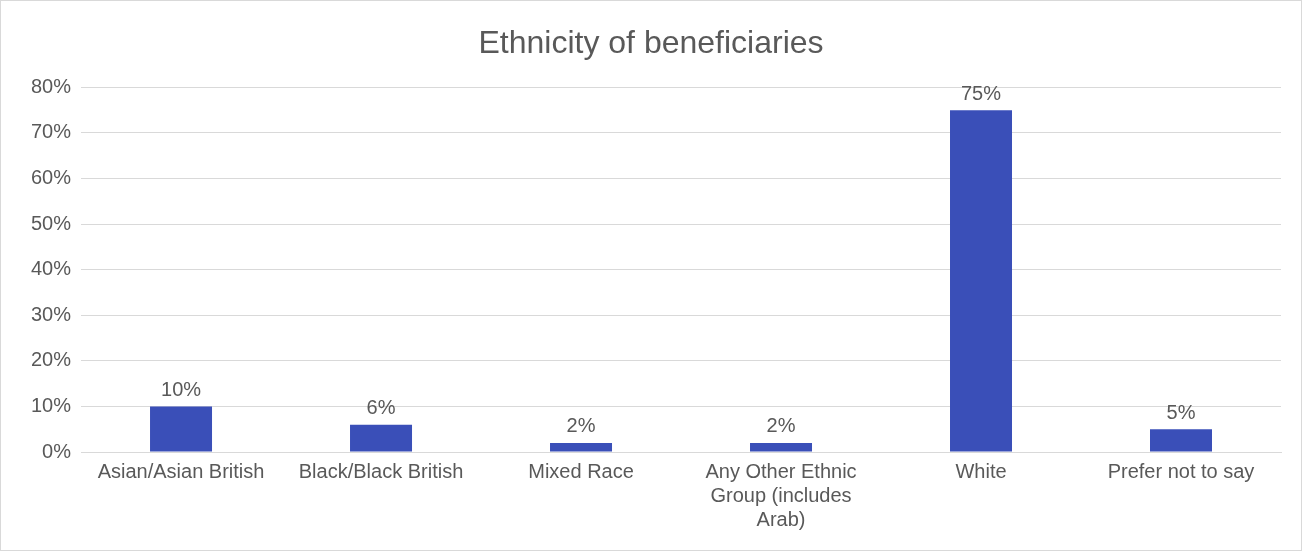  What do you see at coordinates (51, 85) in the screenshot?
I see `y-tick-label: 80%` at bounding box center [51, 85].